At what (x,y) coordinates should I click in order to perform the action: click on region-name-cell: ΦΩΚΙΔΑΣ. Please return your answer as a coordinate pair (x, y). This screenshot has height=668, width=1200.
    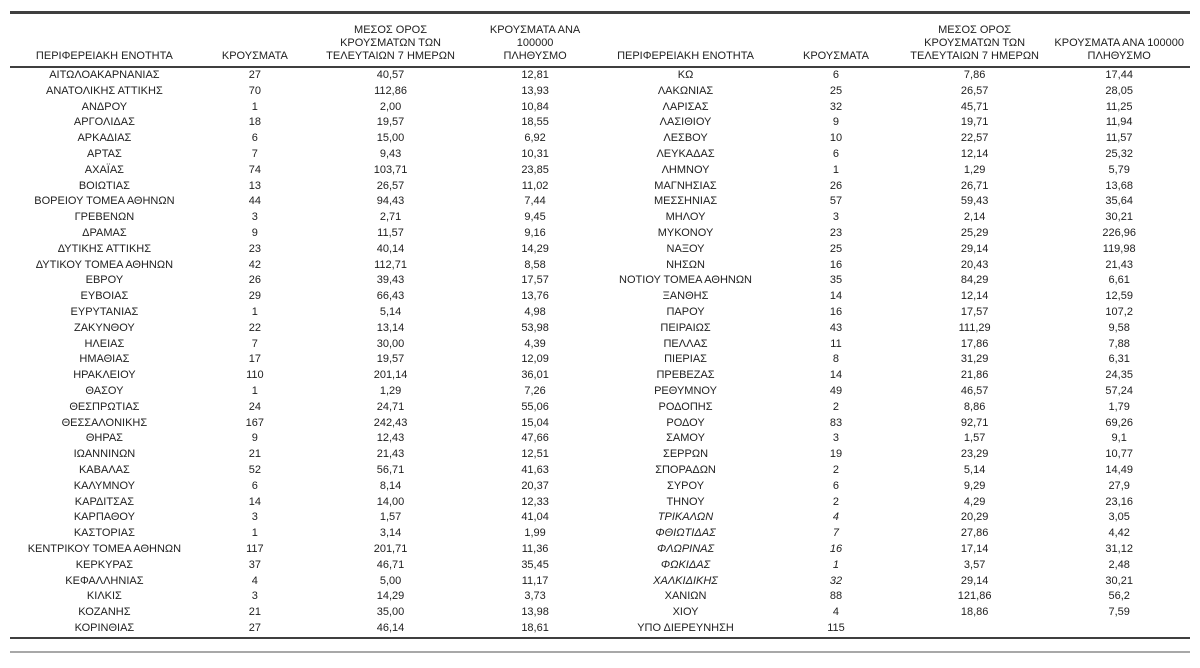
    Looking at the image, I should click on (685, 564).